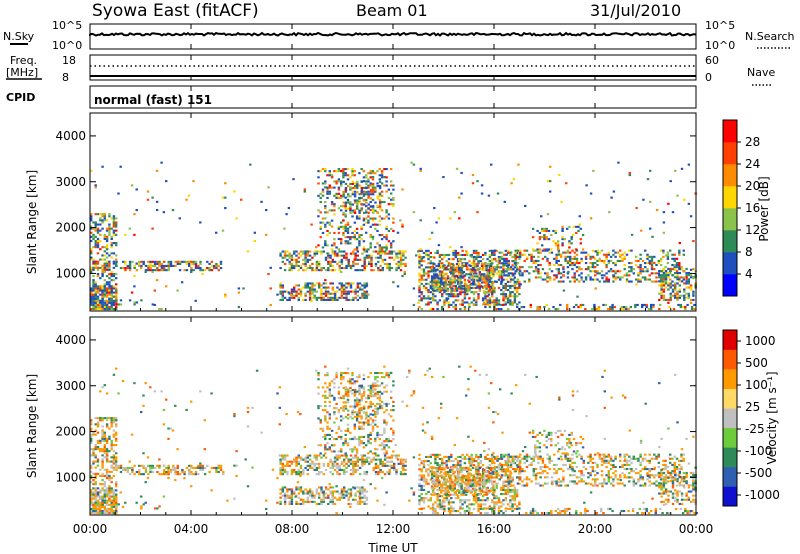  I want to click on station-title: Syowa East (fitACF), so click(175, 11).